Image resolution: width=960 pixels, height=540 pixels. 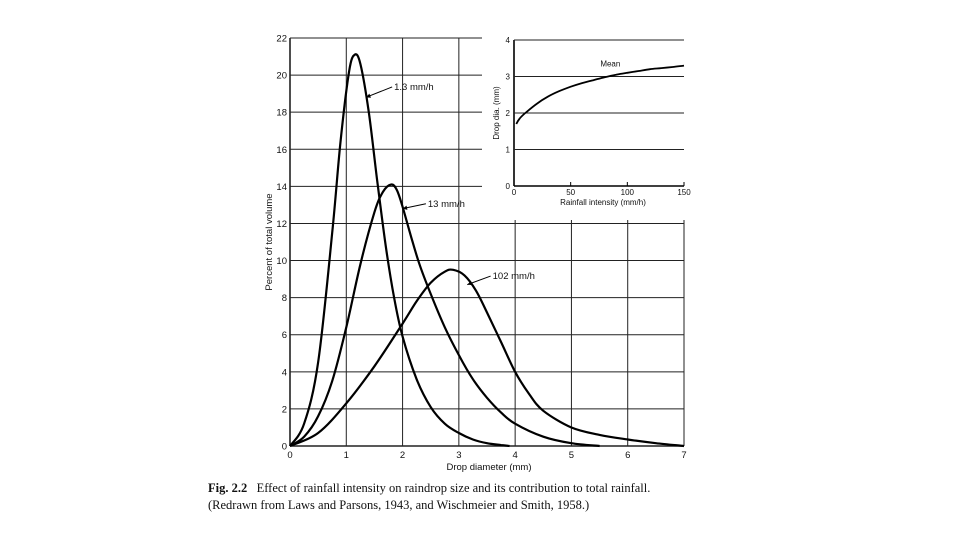 What do you see at coordinates (508, 113) in the screenshot?
I see `inset-y-tick-label: 2` at bounding box center [508, 113].